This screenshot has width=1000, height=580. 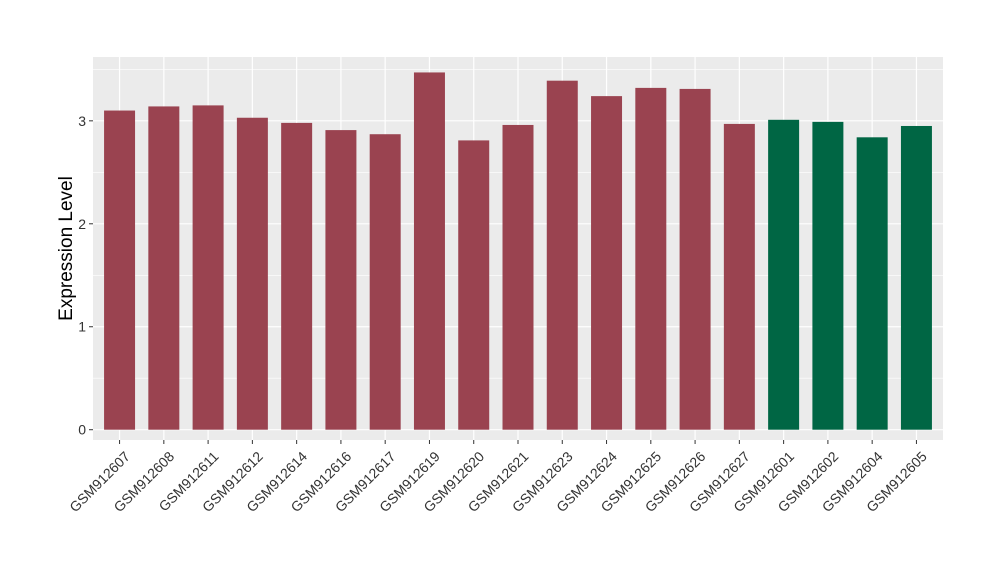 I want to click on bar-GSM912608, so click(x=164, y=268).